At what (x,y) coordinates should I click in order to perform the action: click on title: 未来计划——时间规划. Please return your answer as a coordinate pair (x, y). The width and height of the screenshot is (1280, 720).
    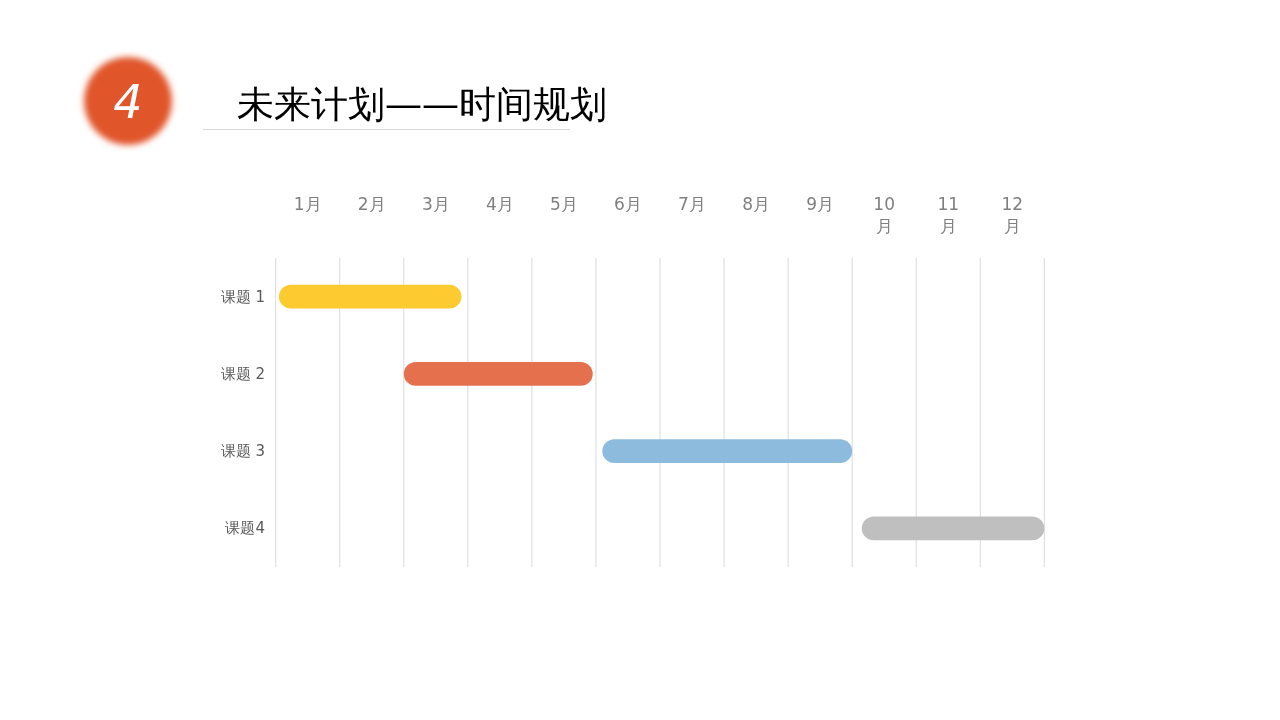
    Looking at the image, I should click on (422, 104).